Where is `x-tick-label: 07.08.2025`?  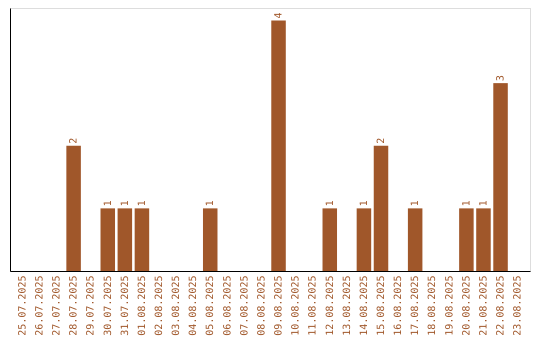 x-tick-label: 07.08.2025 is located at coordinates (244, 306).